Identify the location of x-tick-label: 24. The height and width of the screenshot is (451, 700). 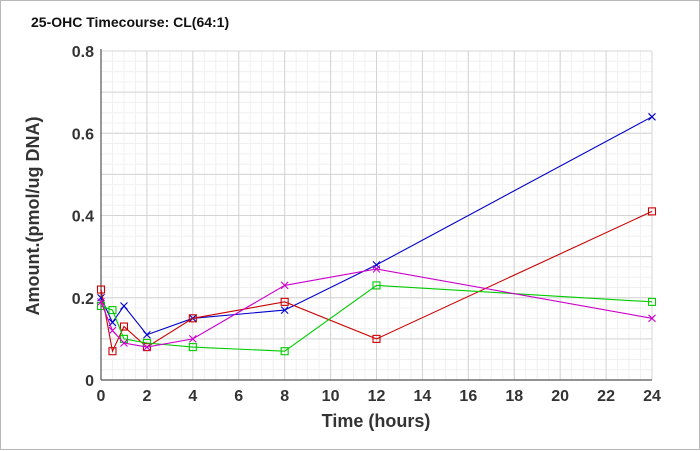
(652, 396).